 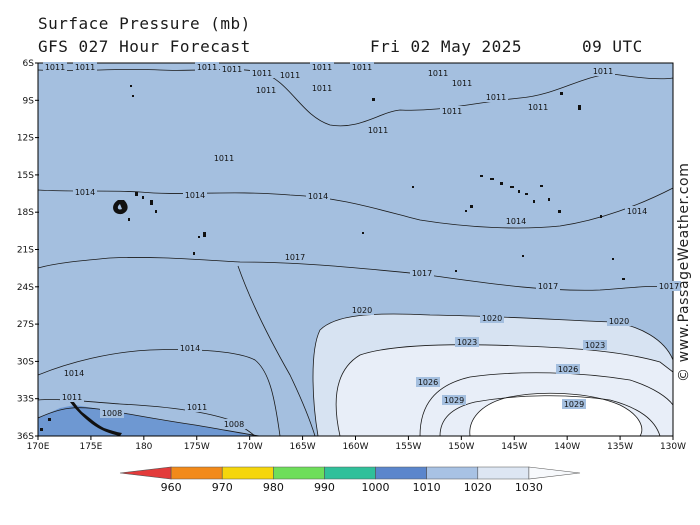 I want to click on lon-label: 150W, so click(x=461, y=447).